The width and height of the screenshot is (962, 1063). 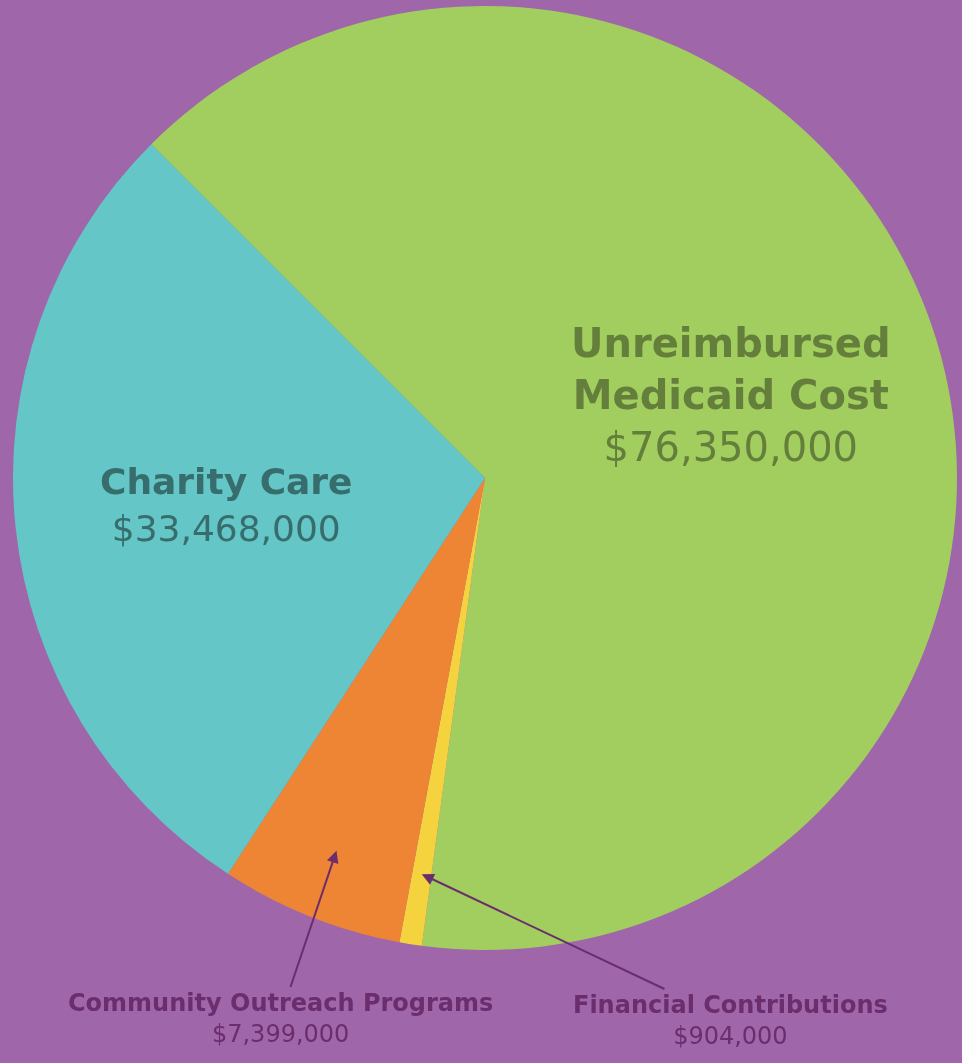 I want to click on data-label: $904,000, so click(x=730, y=1036).